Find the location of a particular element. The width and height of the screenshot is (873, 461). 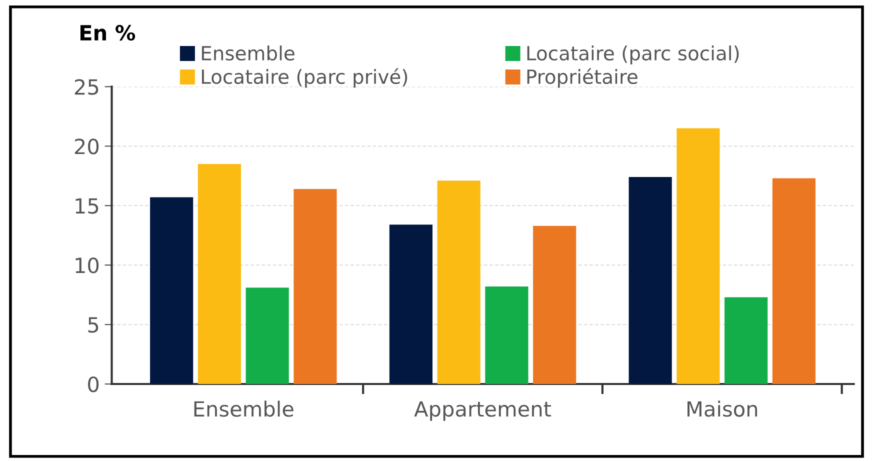

y-tick-label: 10 is located at coordinates (87, 266).